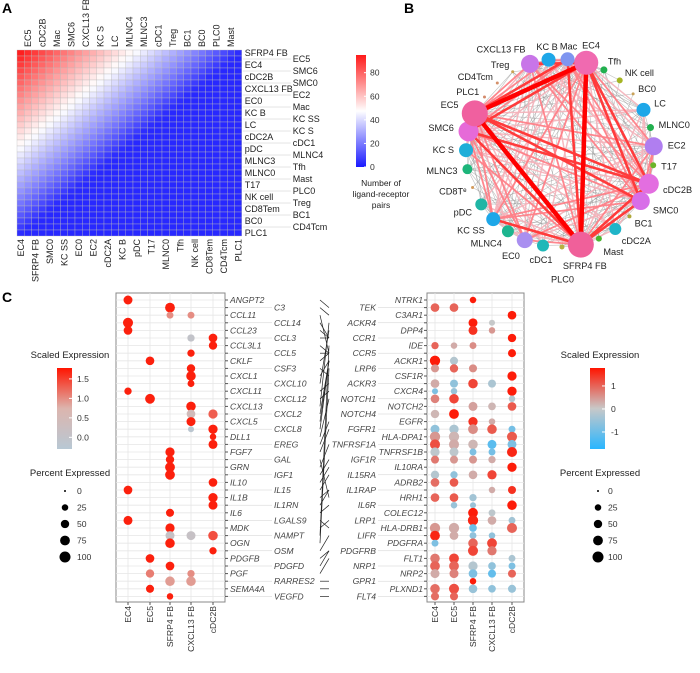  Describe the element at coordinates (569, 46) in the screenshot. I see `network-node-label: Mac` at that location.